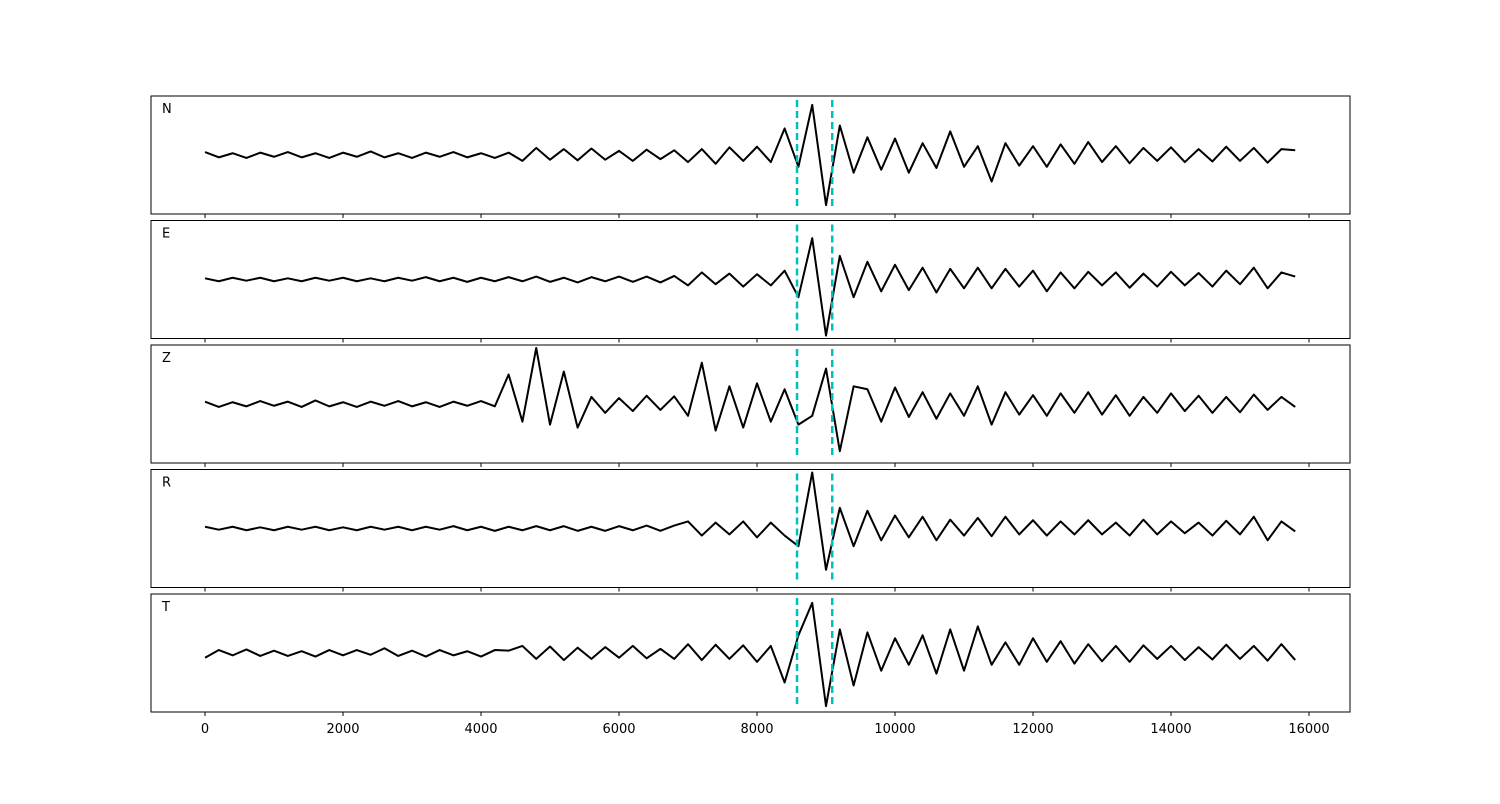  What do you see at coordinates (480, 729) in the screenshot?
I see `x-tick-label: 4000` at bounding box center [480, 729].